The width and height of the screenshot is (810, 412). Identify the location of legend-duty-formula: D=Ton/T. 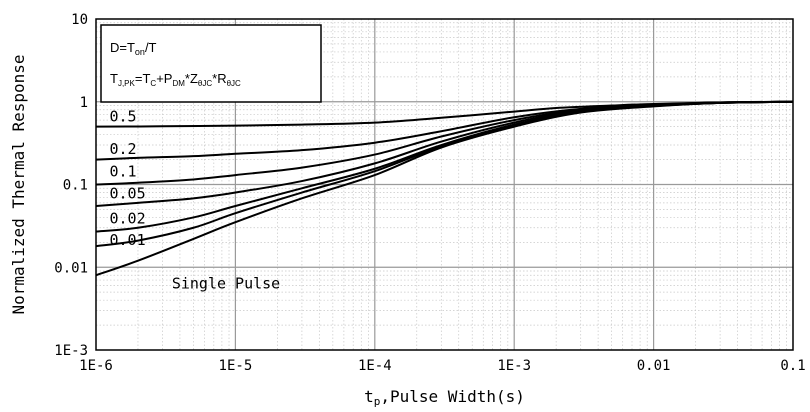
(133, 48).